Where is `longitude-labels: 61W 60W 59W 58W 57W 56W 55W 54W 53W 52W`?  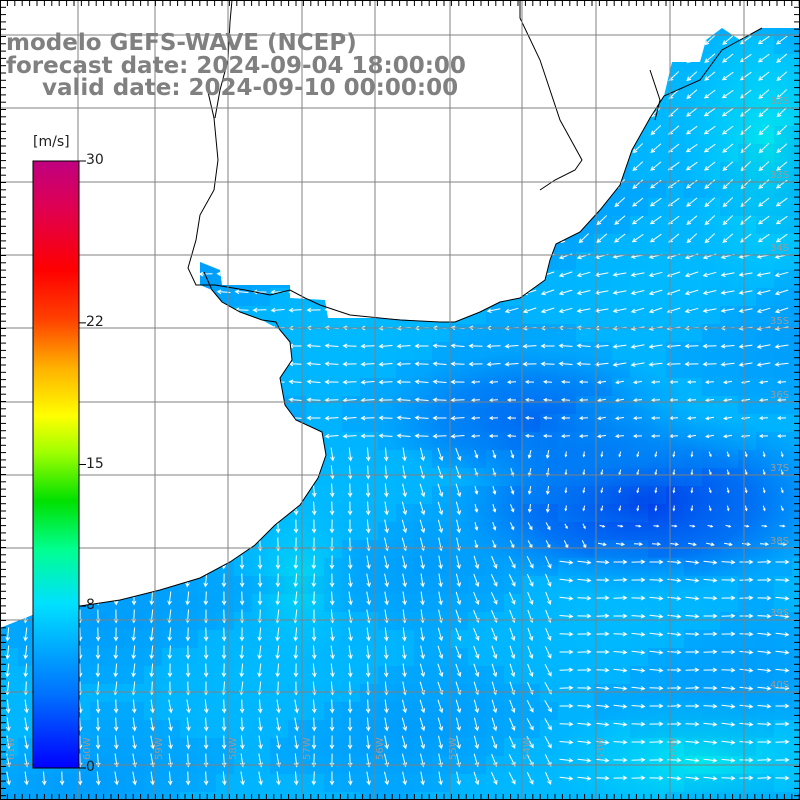
longitude-labels: 61W 60W 59W 58W 57W 56W 55W 54W 53W 52W is located at coordinates (342, 748).